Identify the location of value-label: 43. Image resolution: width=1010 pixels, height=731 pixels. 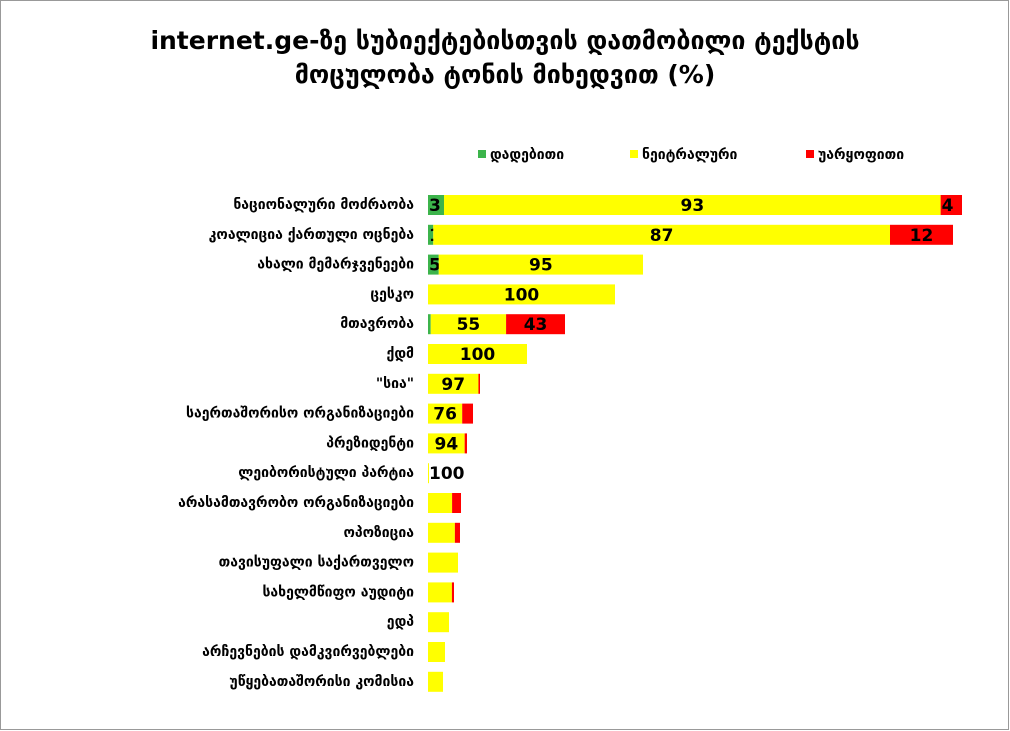
(536, 325).